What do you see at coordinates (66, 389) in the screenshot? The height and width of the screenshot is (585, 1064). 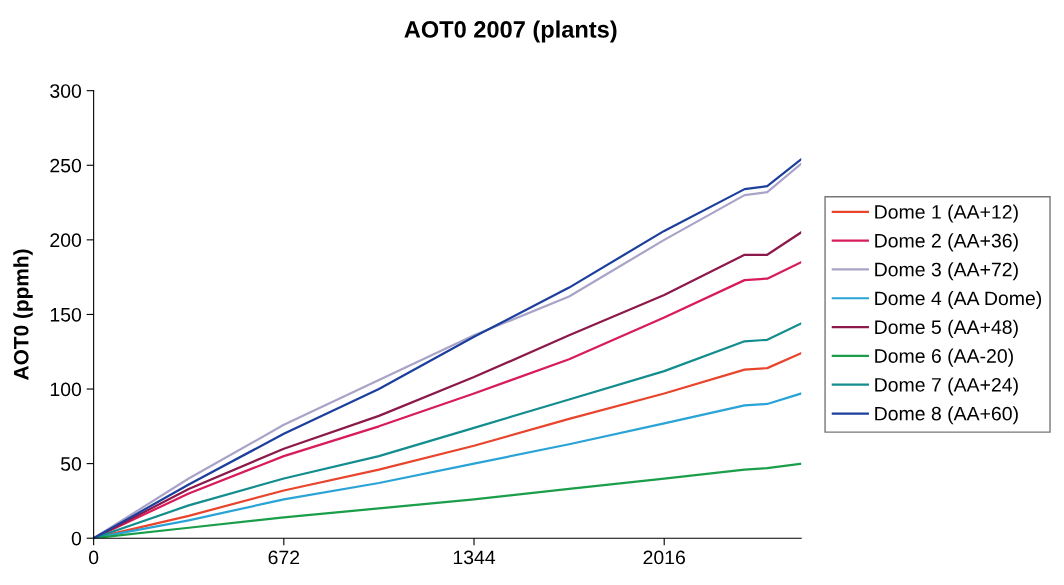 I see `y-tick-label: 100` at bounding box center [66, 389].